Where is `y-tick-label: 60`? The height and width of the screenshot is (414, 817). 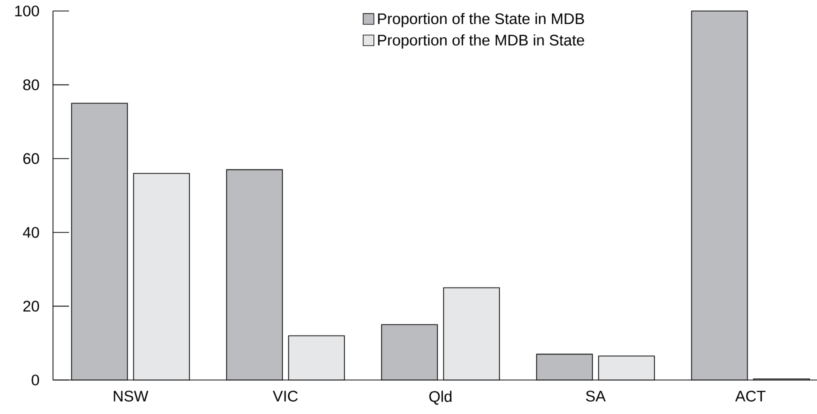 y-tick-label: 60 is located at coordinates (31, 158).